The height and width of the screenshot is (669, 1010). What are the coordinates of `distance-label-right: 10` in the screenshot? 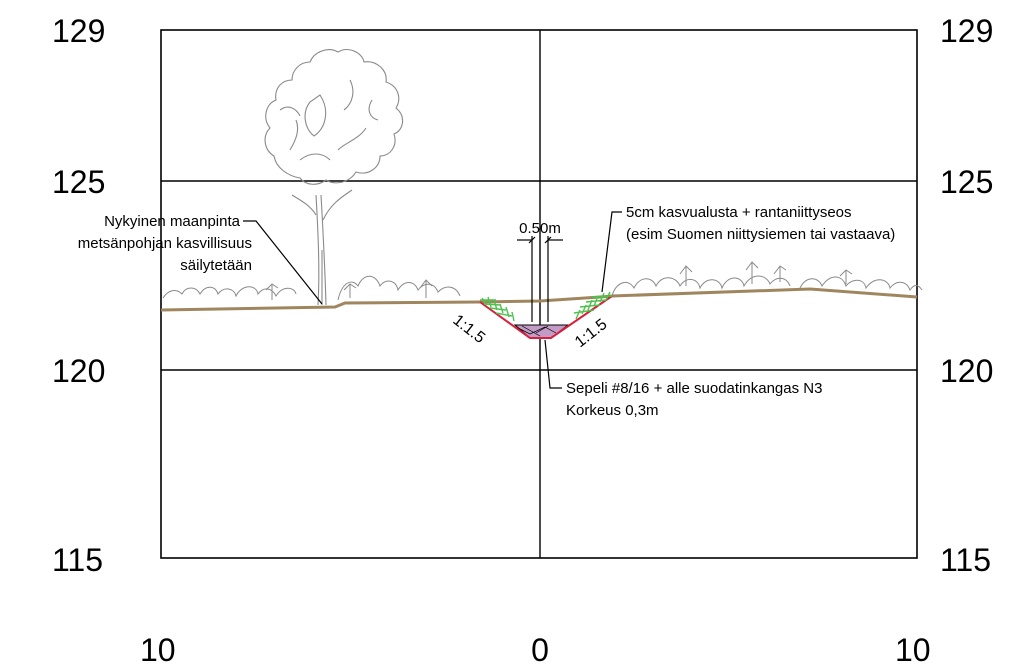 It's located at (913, 650).